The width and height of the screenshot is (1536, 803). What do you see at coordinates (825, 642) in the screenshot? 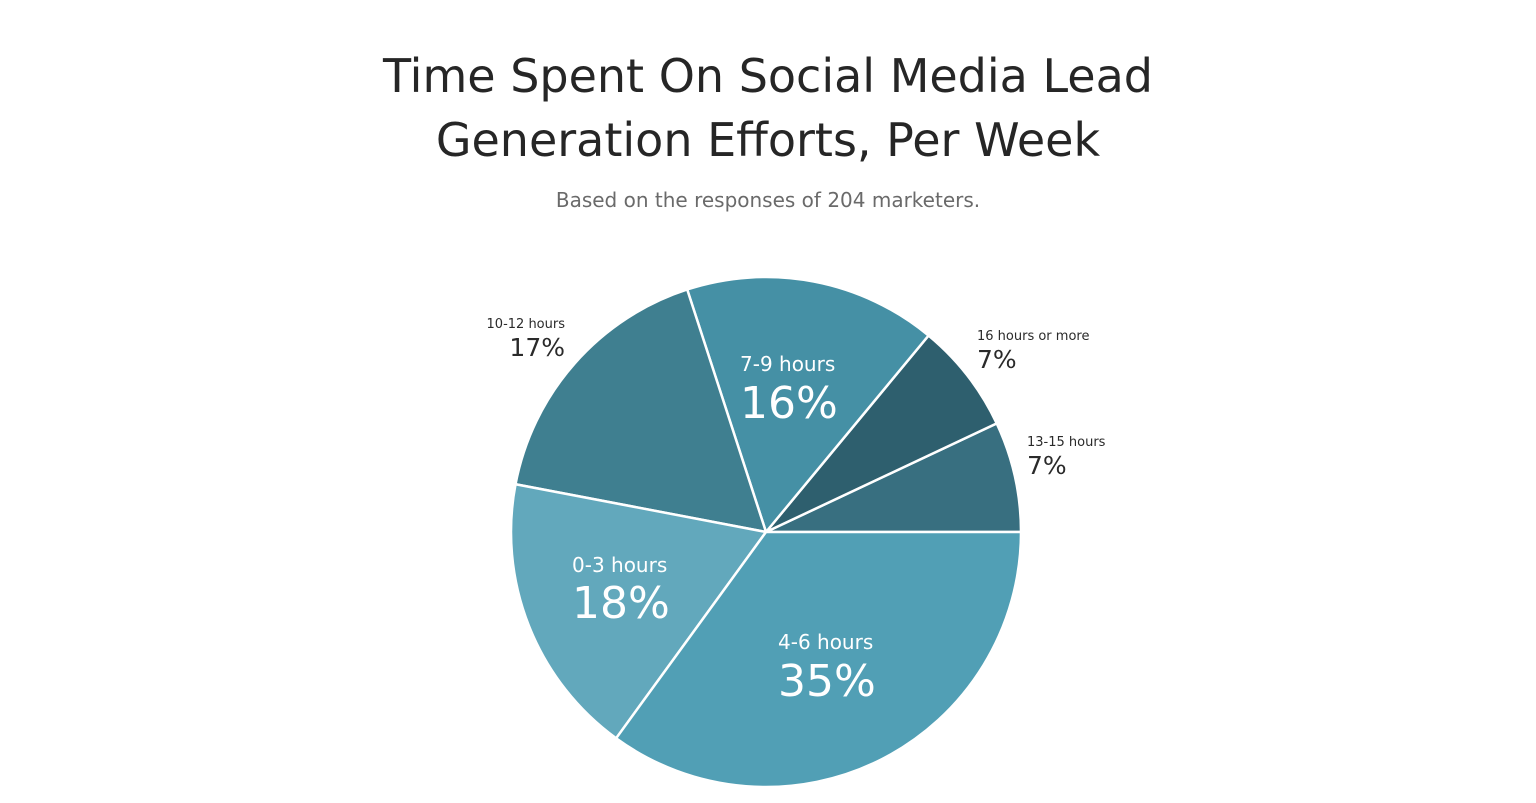
I see `slice-label: 4-6 hours` at bounding box center [825, 642].